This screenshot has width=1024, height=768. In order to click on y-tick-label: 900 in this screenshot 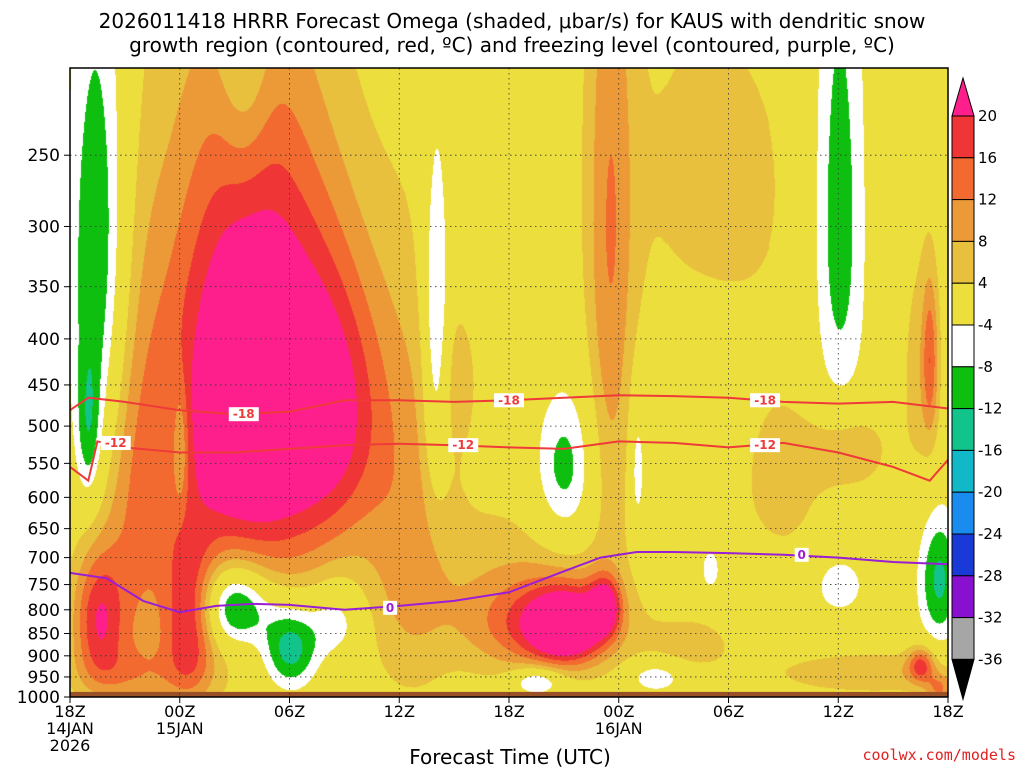, I will do `click(44, 657)`.